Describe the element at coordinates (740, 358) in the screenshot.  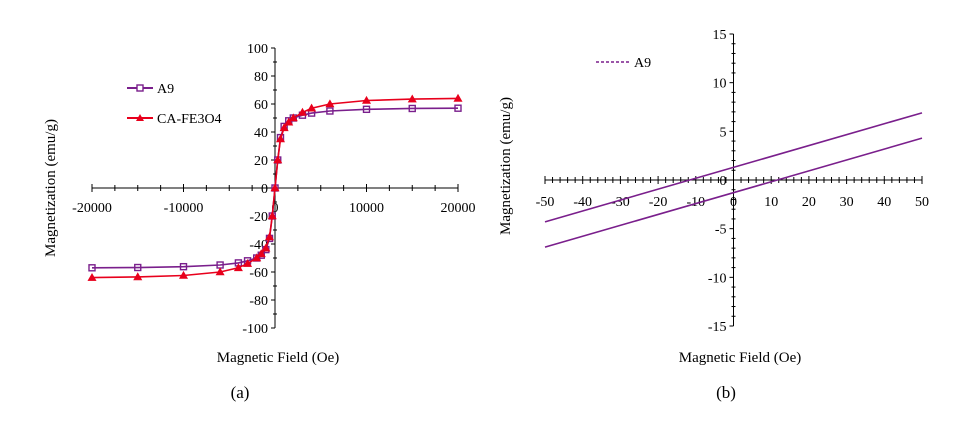
I see `x-axis-label-b: Magnetic Field (Oe)` at that location.